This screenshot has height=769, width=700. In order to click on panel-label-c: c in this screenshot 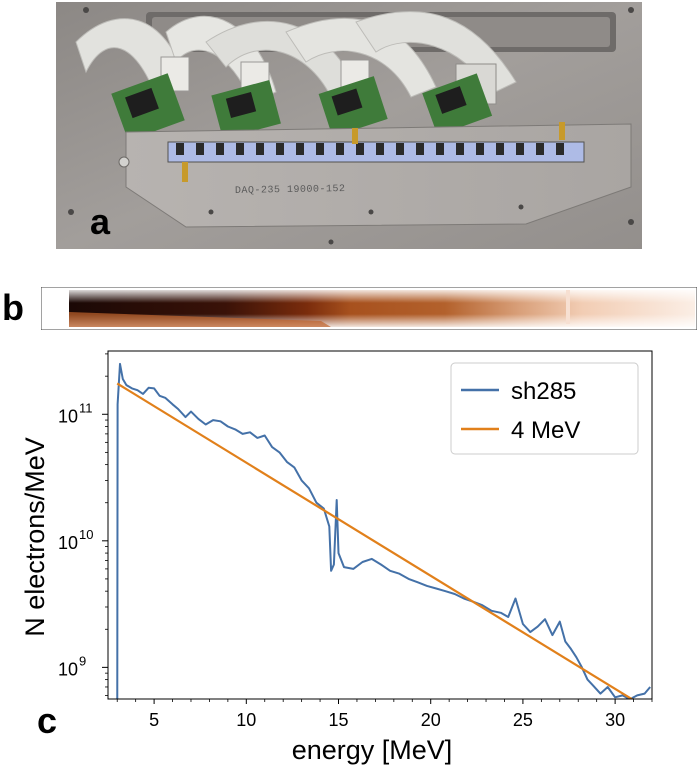, I will do `click(47, 720)`.